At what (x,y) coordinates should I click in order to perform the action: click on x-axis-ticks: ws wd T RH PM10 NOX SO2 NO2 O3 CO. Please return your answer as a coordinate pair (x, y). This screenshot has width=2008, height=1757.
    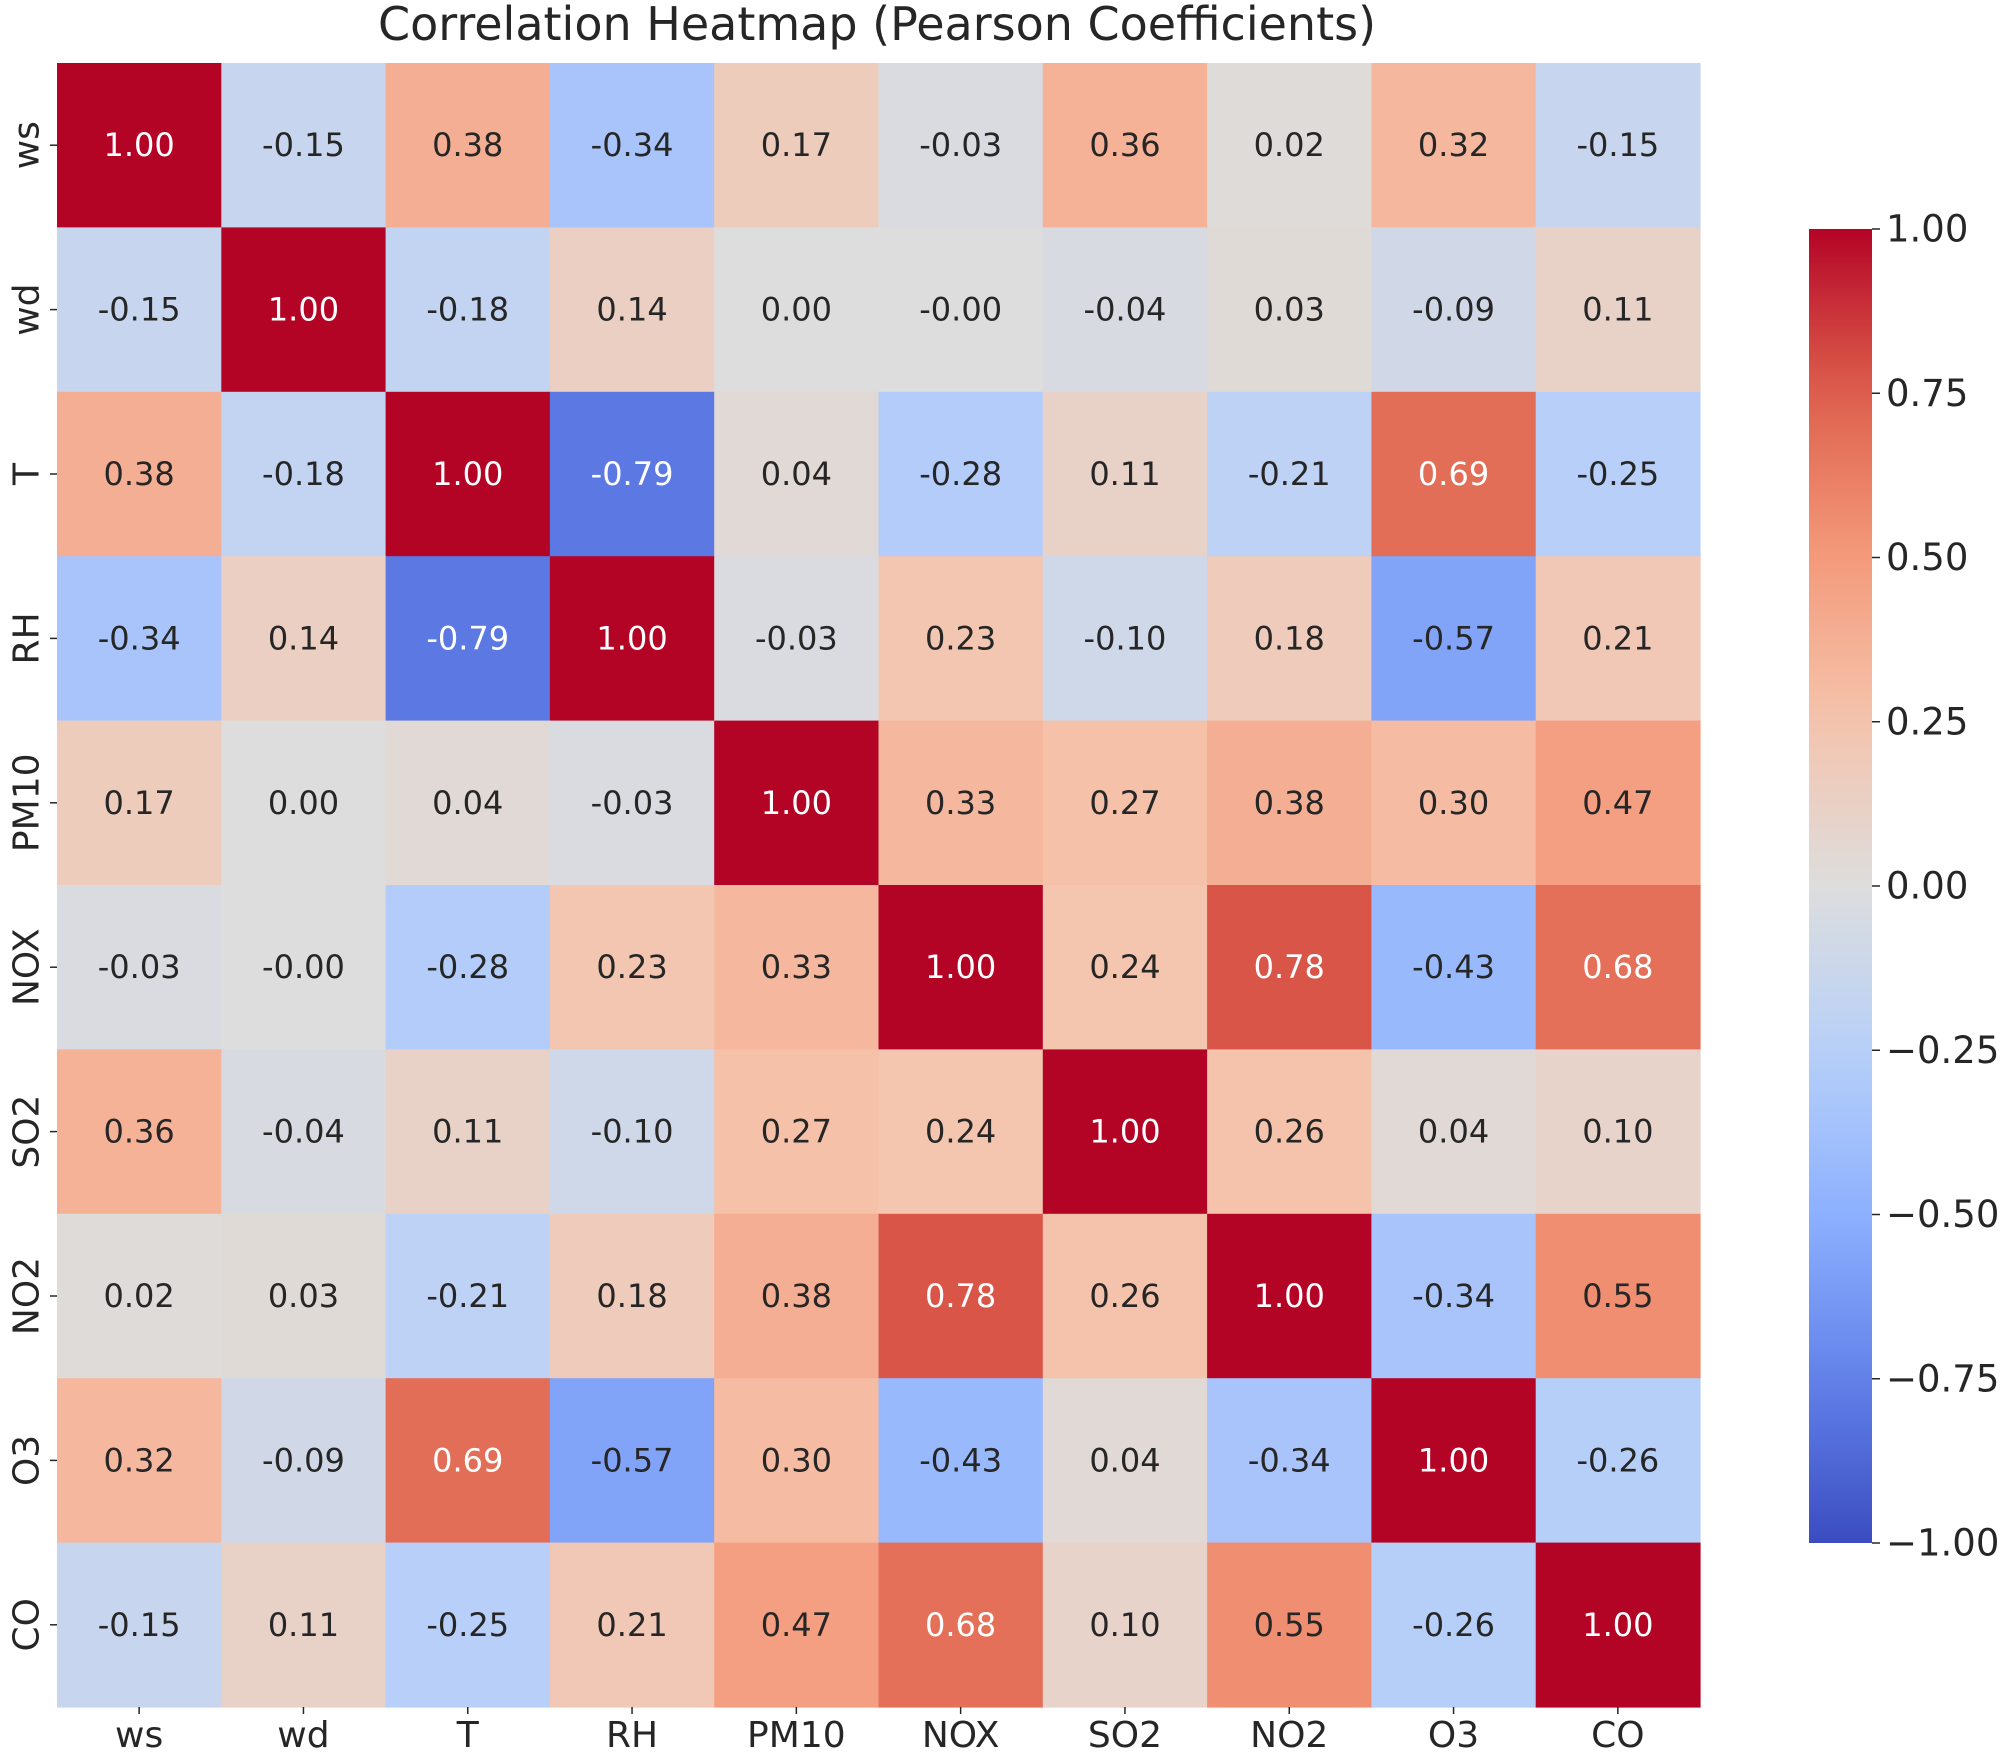
    Looking at the image, I should click on (880, 1731).